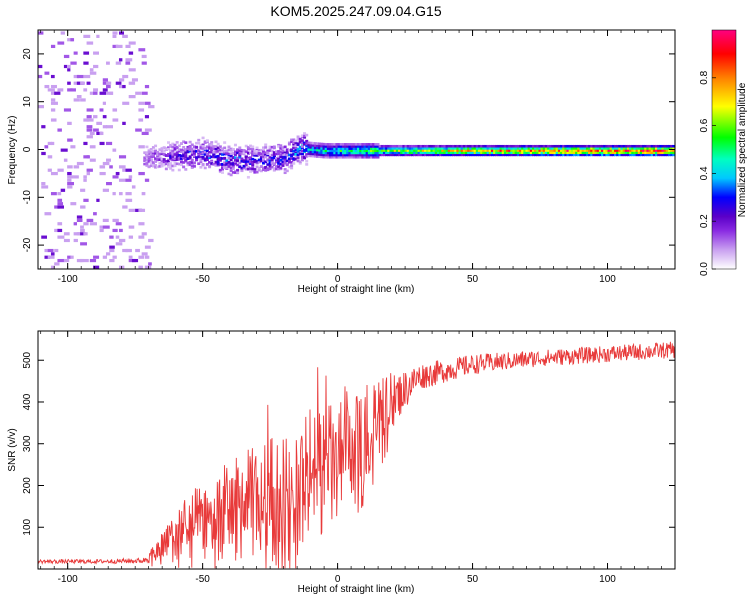  What do you see at coordinates (12, 150) in the screenshot?
I see `spectrogram-ylabel: Frequency (Hz)` at bounding box center [12, 150].